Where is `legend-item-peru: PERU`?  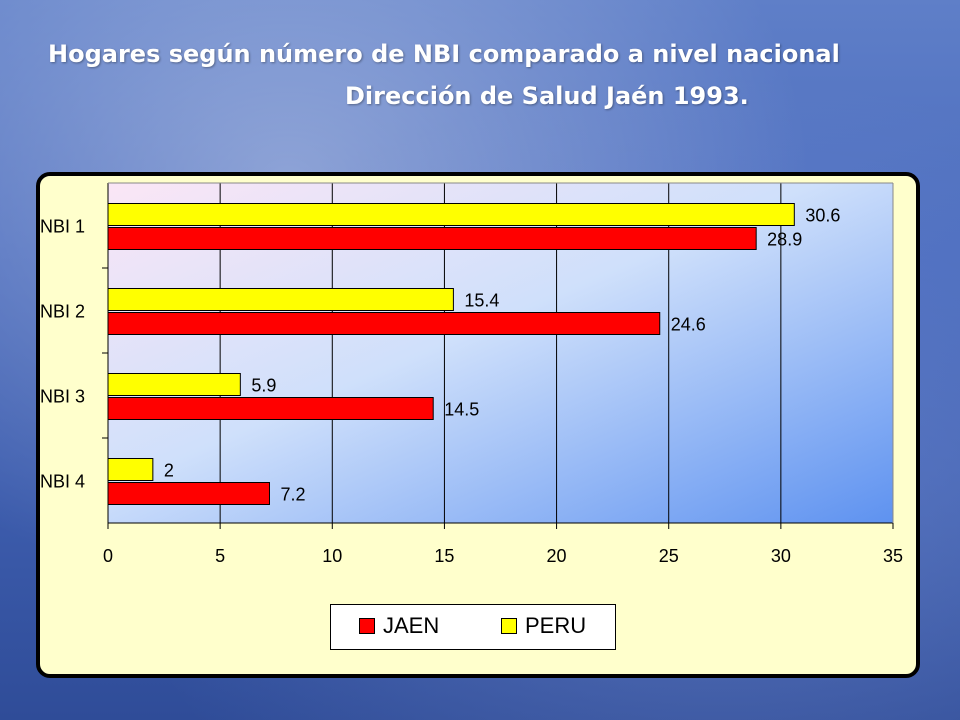 legend-item-peru: PERU is located at coordinates (543, 626).